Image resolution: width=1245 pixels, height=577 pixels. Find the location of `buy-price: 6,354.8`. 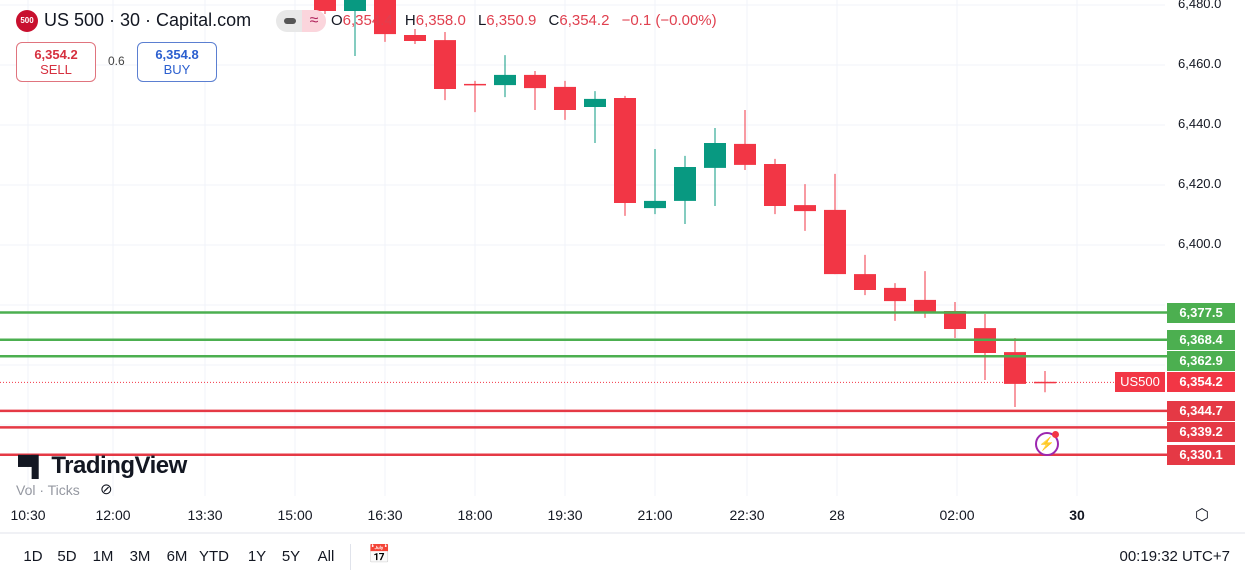

buy-price: 6,354.8 is located at coordinates (177, 54).